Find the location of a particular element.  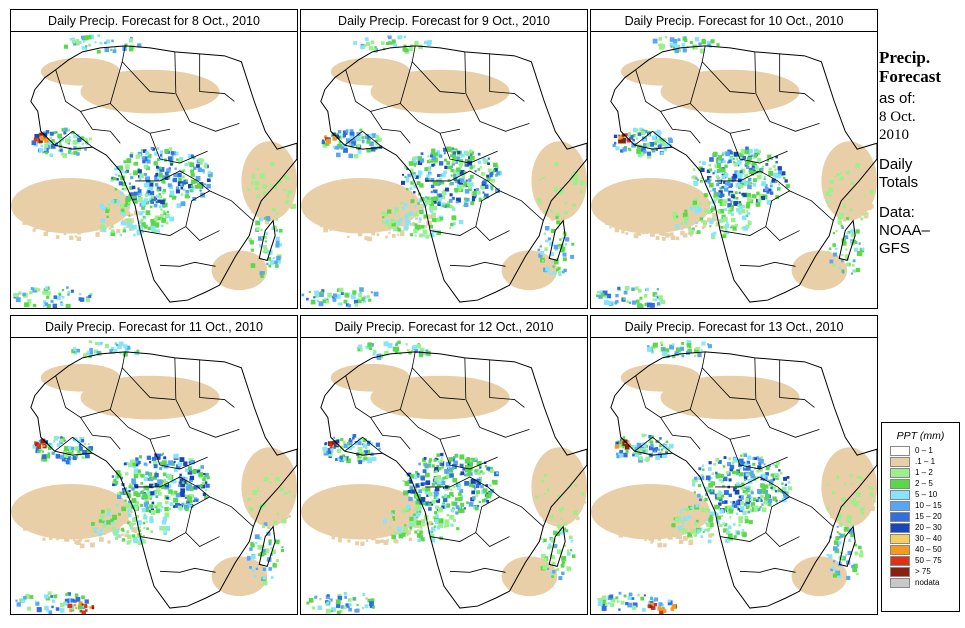

madagascar-outline is located at coordinates (847, 240).